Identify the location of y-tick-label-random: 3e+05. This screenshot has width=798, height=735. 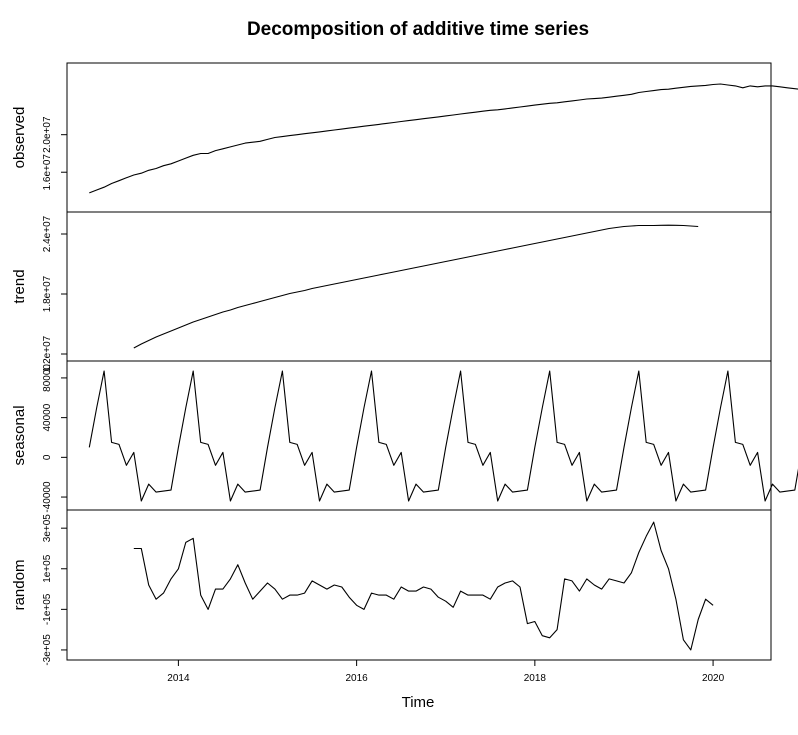
(47, 528).